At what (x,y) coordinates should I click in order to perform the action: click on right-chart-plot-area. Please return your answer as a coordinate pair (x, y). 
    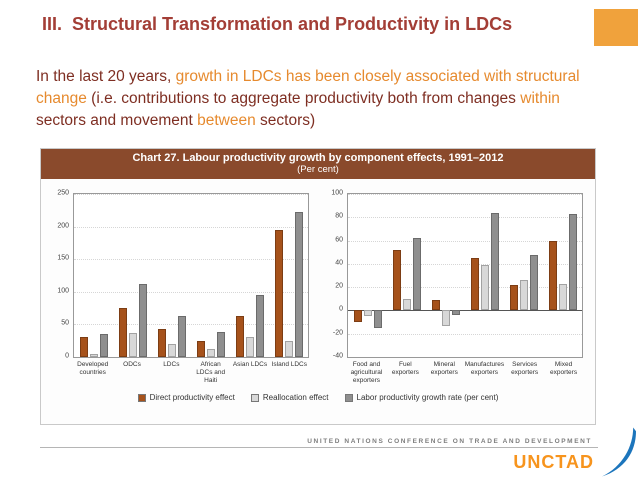
    Looking at the image, I should click on (465, 275).